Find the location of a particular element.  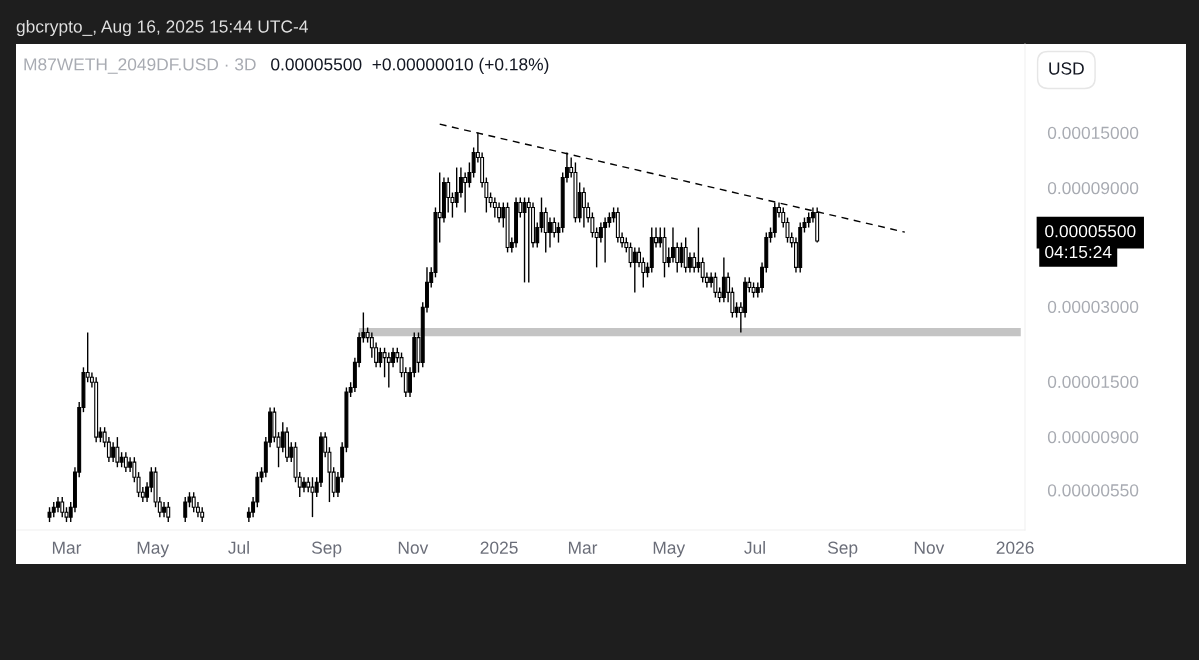

text: USD is located at coordinates (1066, 68).